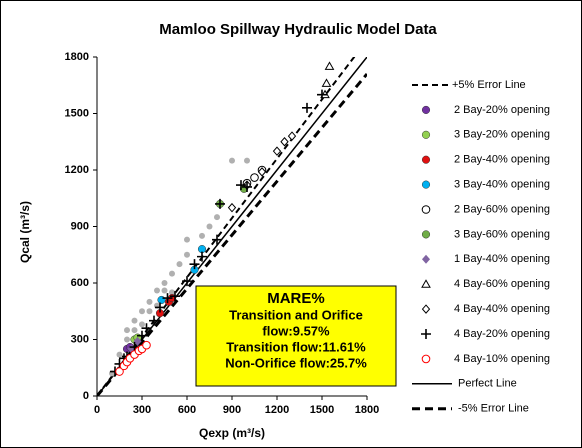 Image resolution: width=582 pixels, height=448 pixels. Describe the element at coordinates (502, 110) in the screenshot. I see `legend-label: 2 Bay-20% opening` at that location.